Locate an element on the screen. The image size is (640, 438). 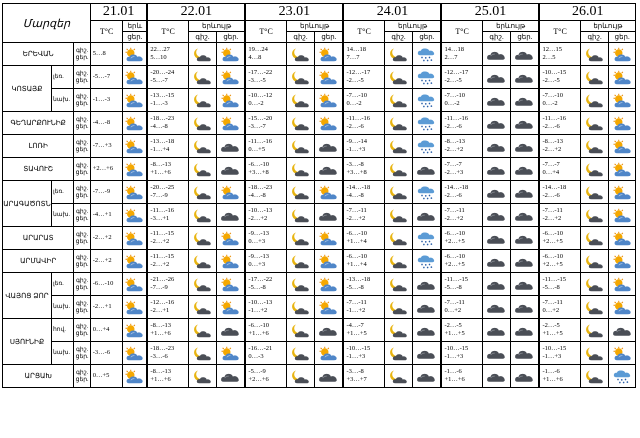
temperature-cell: -3…-8 +3…+8 is located at coordinates (363, 169).